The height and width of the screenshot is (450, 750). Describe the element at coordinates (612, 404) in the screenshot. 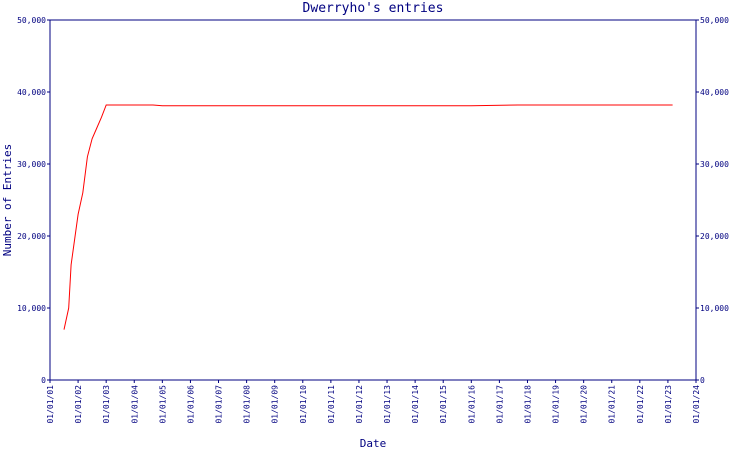

I see `x-tick-label: 01/01/21` at that location.